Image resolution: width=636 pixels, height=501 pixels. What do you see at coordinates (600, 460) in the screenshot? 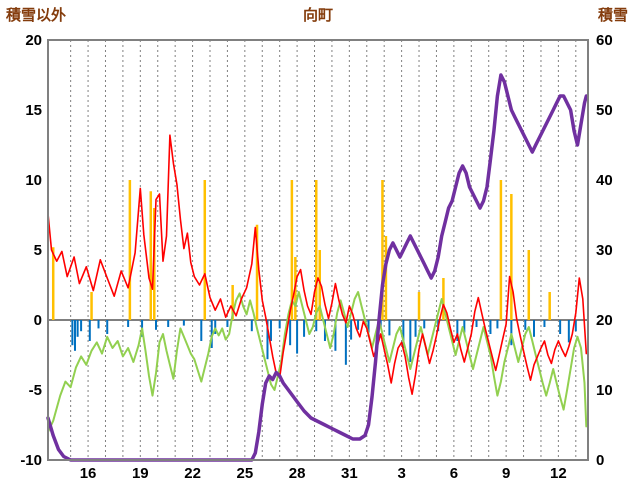
I see `right-tick-label: 0` at bounding box center [600, 460].